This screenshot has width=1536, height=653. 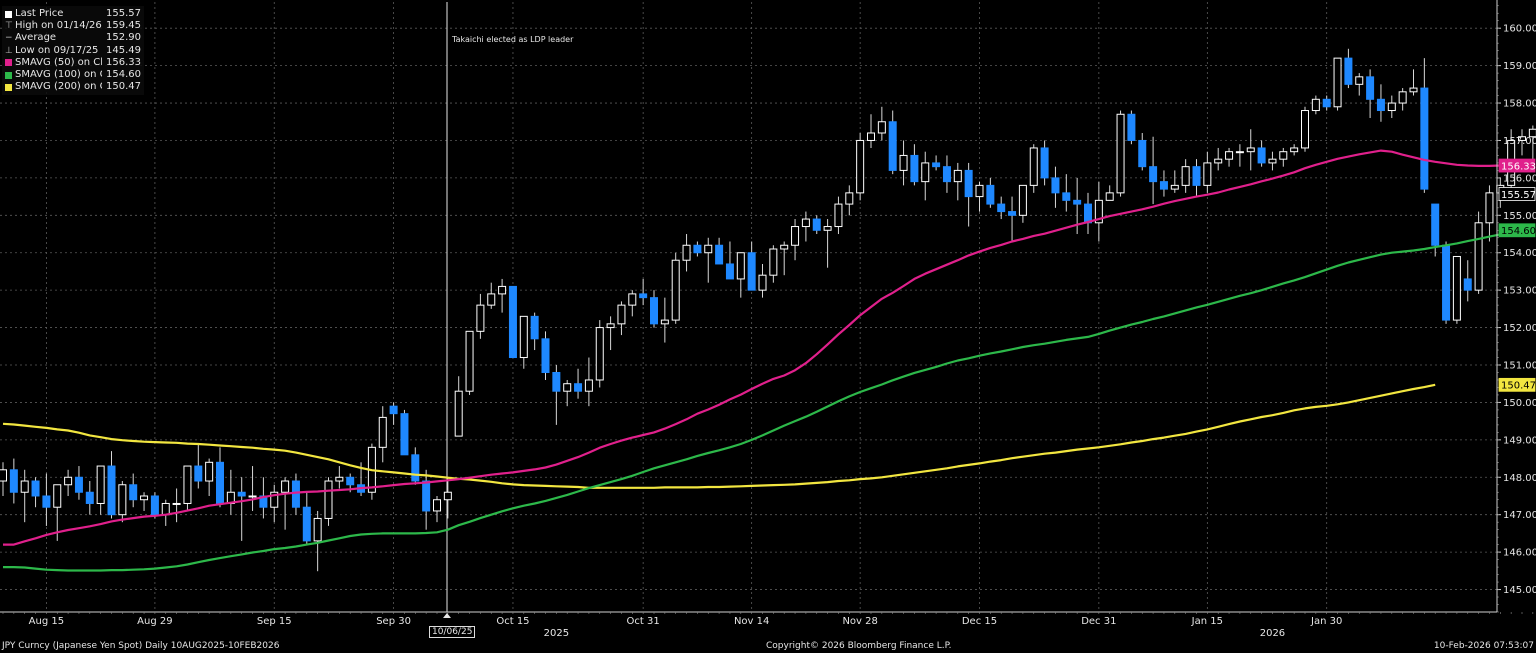 What do you see at coordinates (58, 26) in the screenshot?
I see `legend-label: High on 01/14/26` at bounding box center [58, 26].